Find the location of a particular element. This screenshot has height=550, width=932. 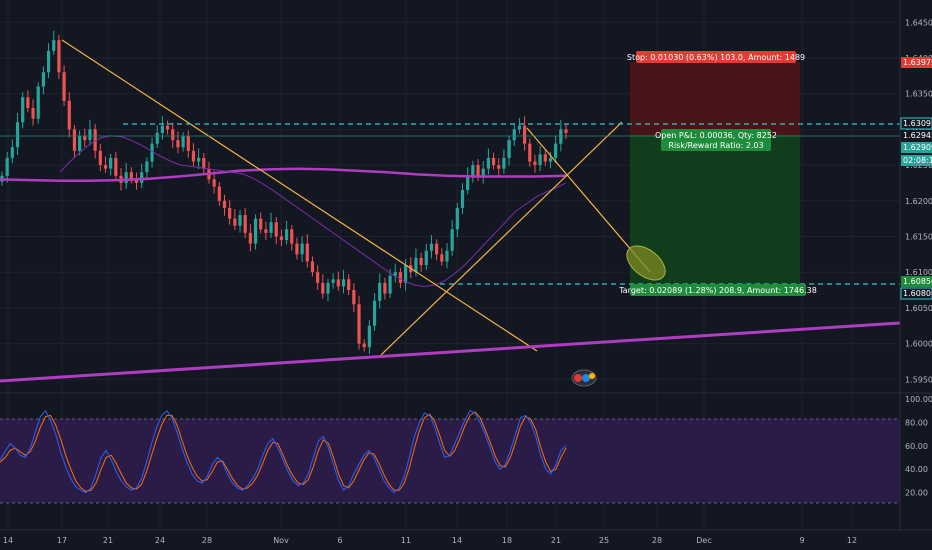

target2-price-tag is located at coordinates (916, 293).